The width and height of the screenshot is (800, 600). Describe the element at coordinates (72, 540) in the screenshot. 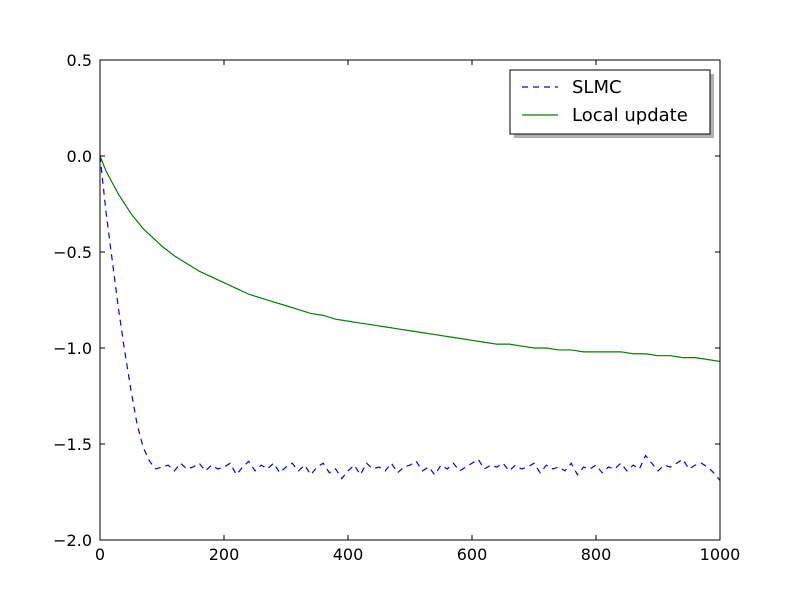

I see `y-tick-label: −2.0` at that location.